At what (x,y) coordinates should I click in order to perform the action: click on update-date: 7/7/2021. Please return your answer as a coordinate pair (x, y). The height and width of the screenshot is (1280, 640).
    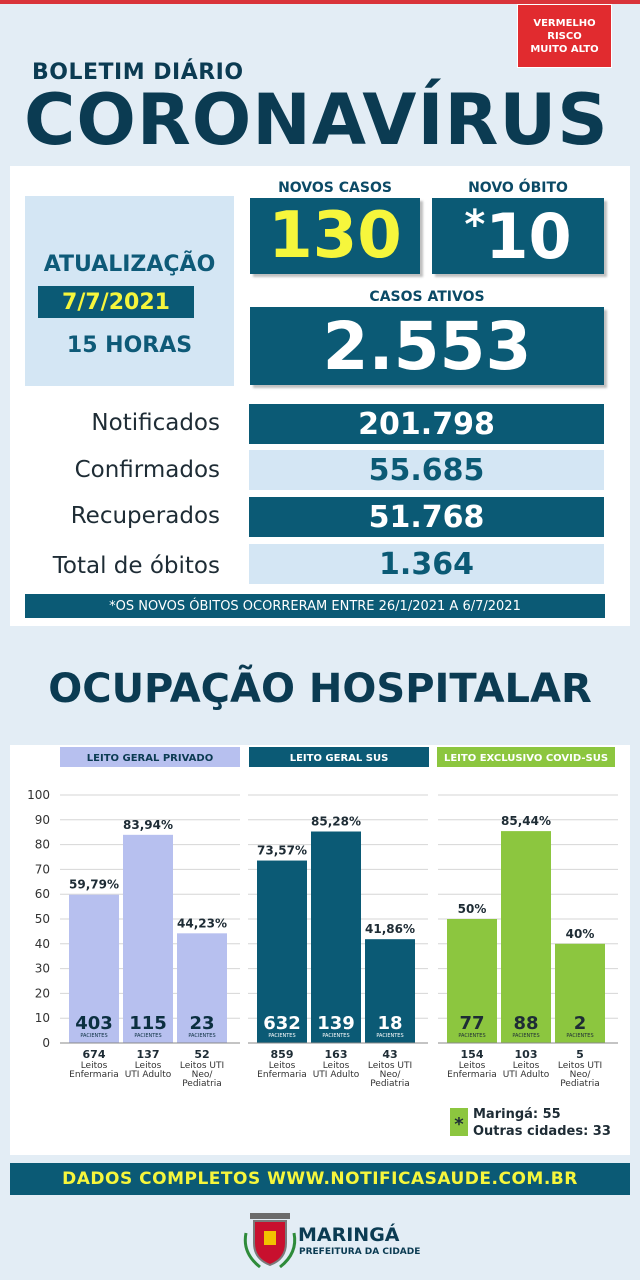
    Looking at the image, I should click on (116, 302).